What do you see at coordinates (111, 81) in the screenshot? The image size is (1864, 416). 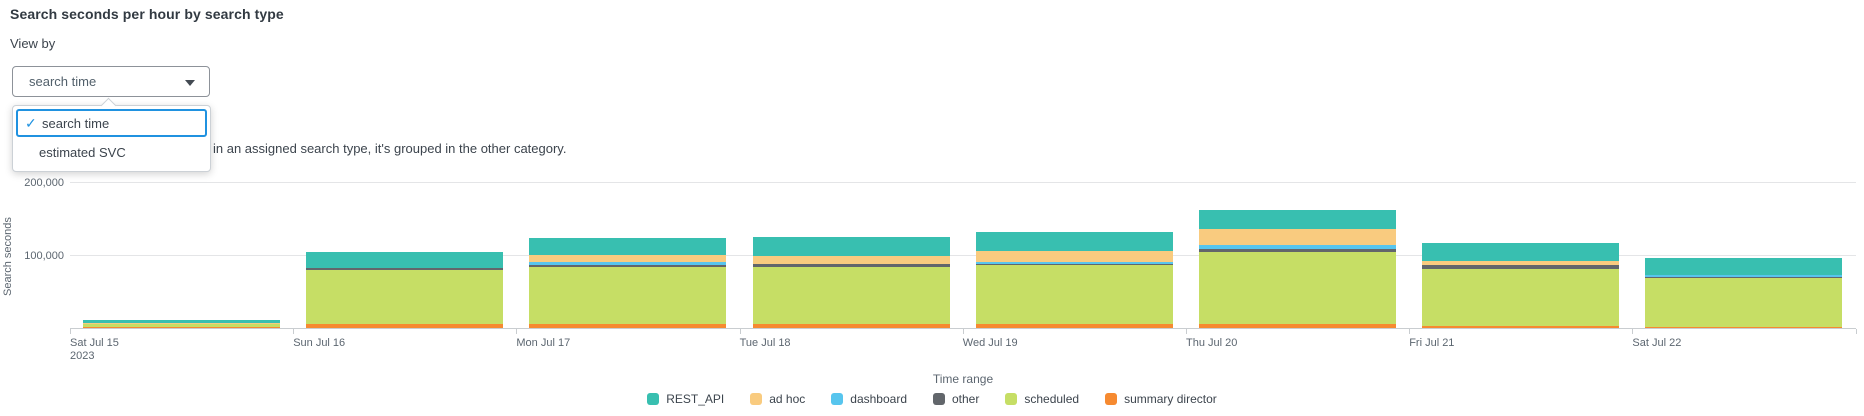 I see `view-by-dropdown: search time` at bounding box center [111, 81].